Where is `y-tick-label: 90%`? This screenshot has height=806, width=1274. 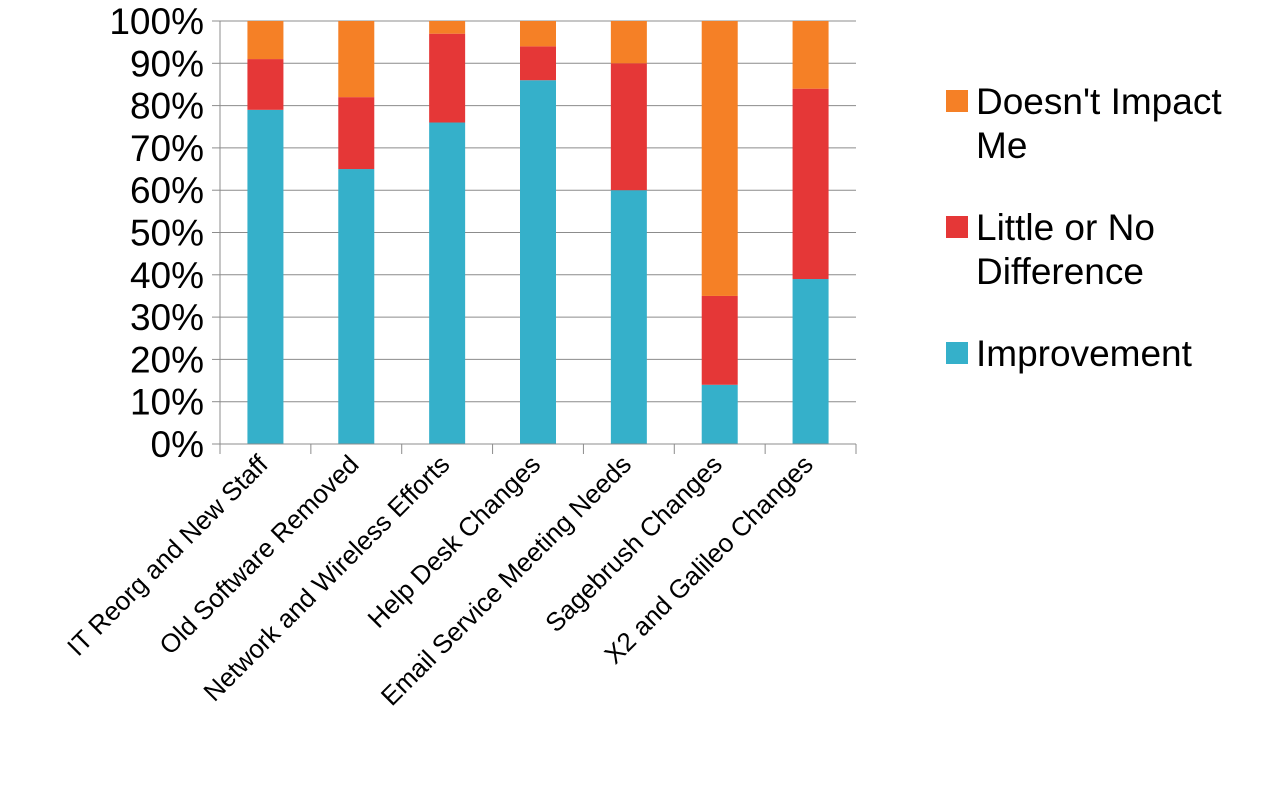 y-tick-label: 90% is located at coordinates (167, 63).